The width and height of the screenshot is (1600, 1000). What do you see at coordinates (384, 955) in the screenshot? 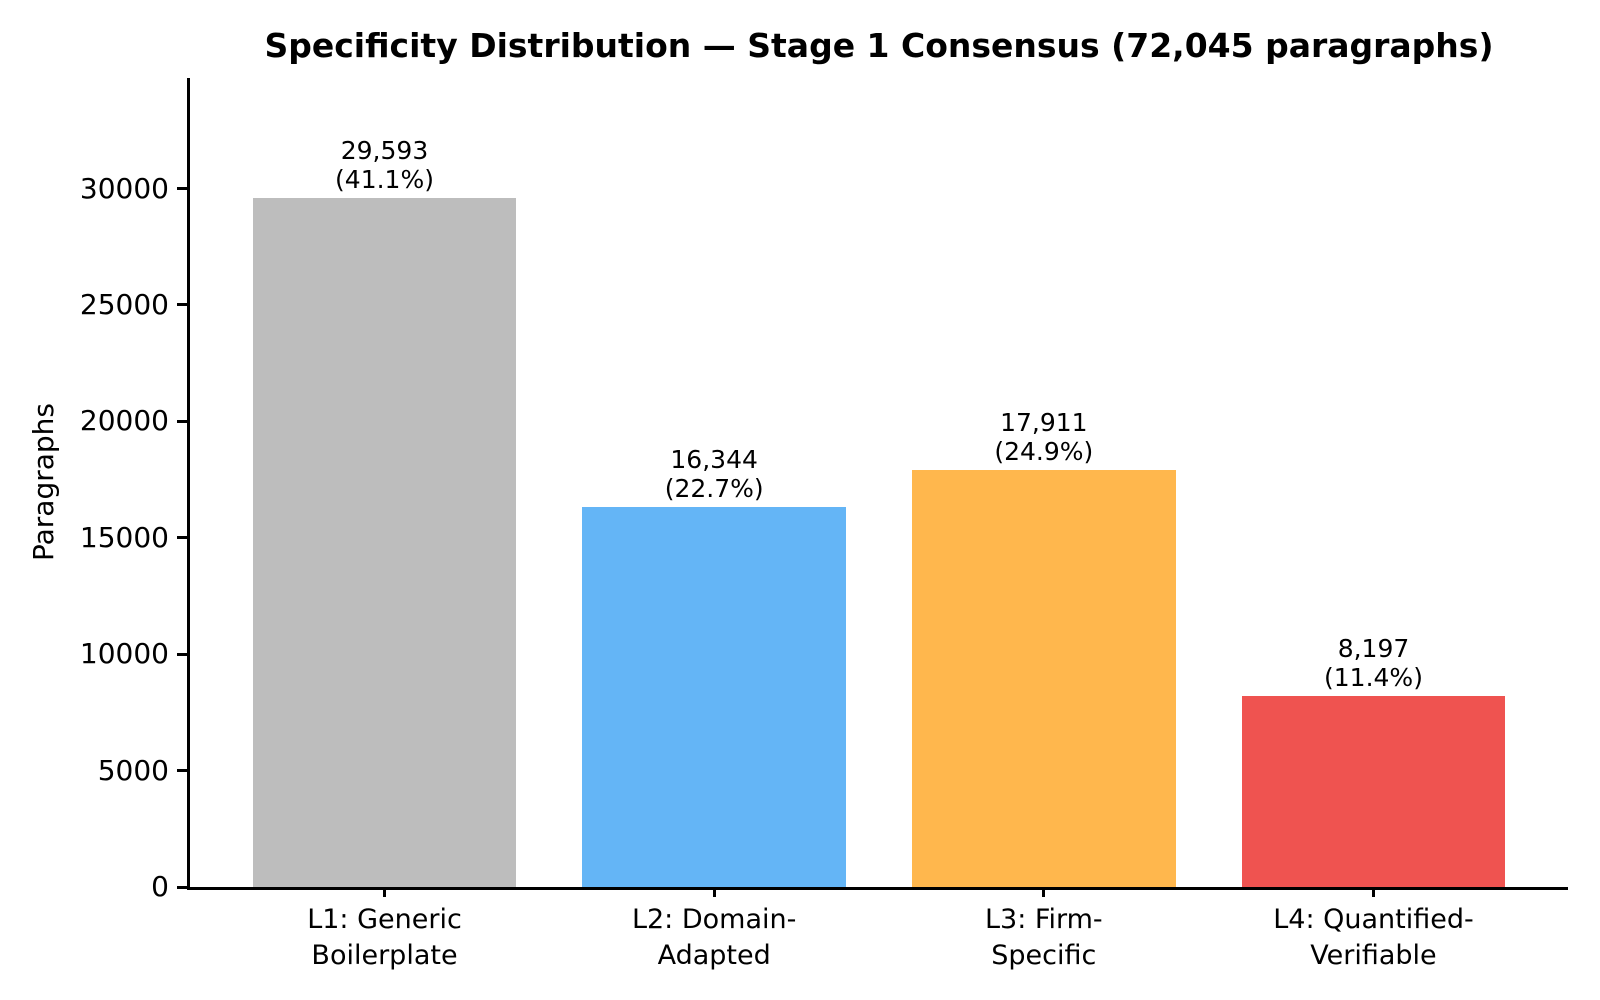
I see `x-tick-label-line: Boilerplate` at bounding box center [384, 955].